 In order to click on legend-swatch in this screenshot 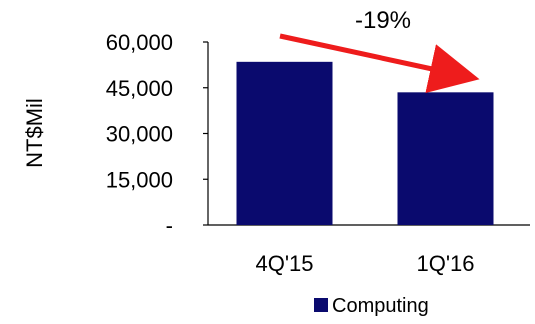, I will do `click(321, 305)`.